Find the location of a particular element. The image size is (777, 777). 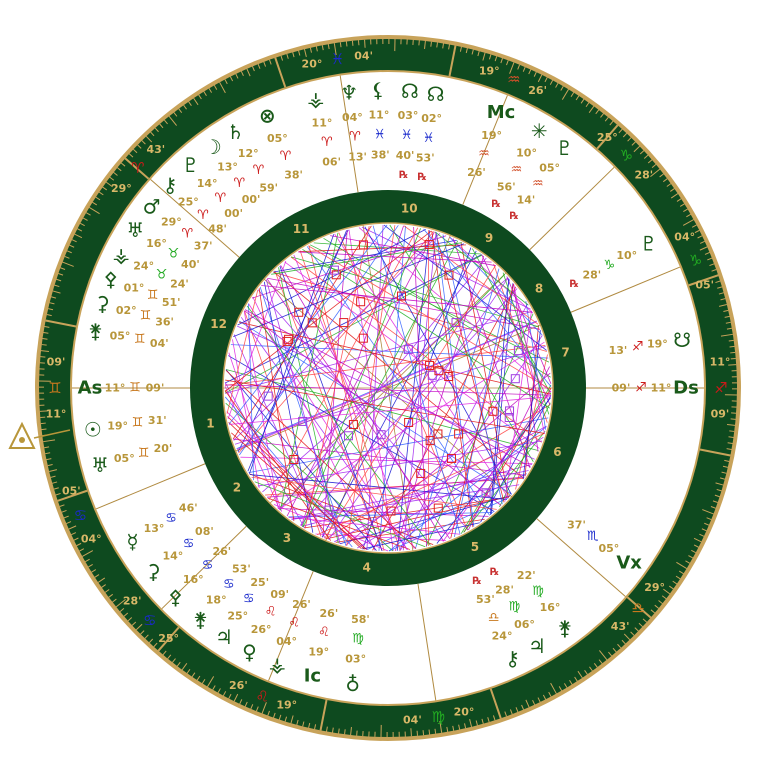

planet-degree: 05° is located at coordinates (124, 458).